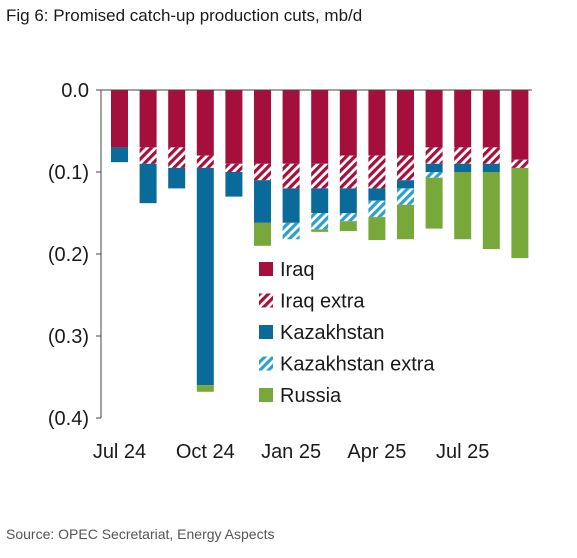 Image resolution: width=577 pixels, height=558 pixels. What do you see at coordinates (332, 333) in the screenshot?
I see `legend-label-kazakhstan: Kazakhstan` at bounding box center [332, 333].